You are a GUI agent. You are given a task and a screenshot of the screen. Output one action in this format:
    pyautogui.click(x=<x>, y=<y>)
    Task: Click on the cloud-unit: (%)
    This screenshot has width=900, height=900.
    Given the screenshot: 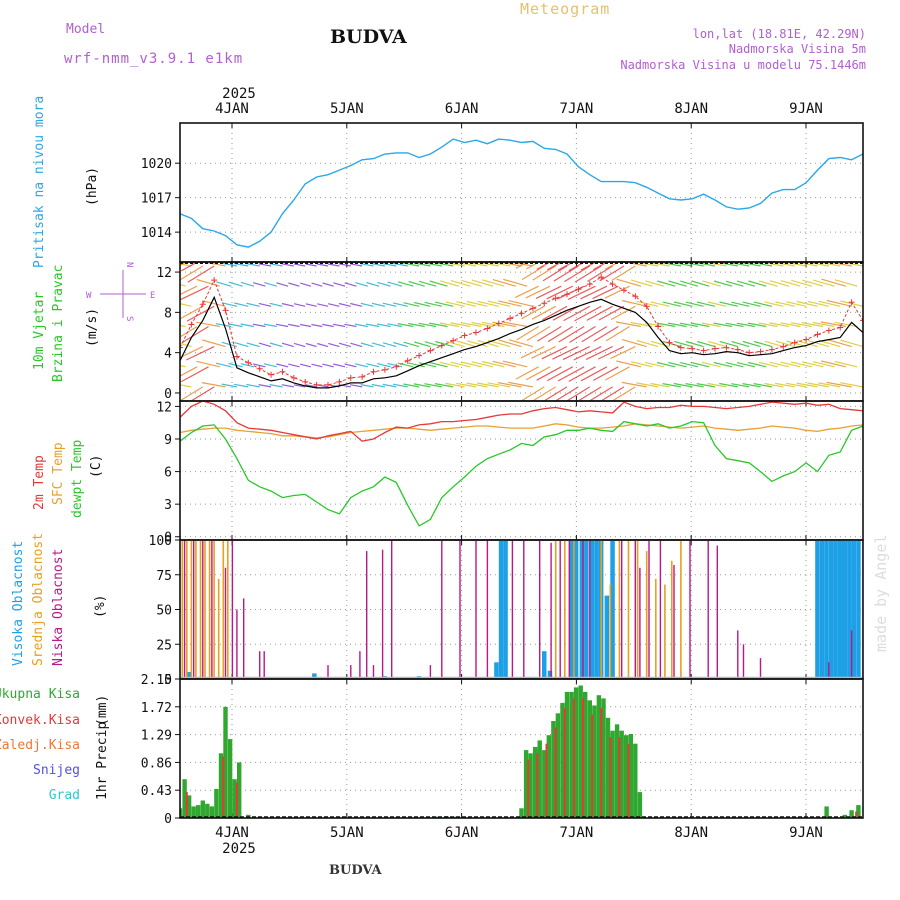 What is the action you would take?
    pyautogui.click(x=100, y=606)
    